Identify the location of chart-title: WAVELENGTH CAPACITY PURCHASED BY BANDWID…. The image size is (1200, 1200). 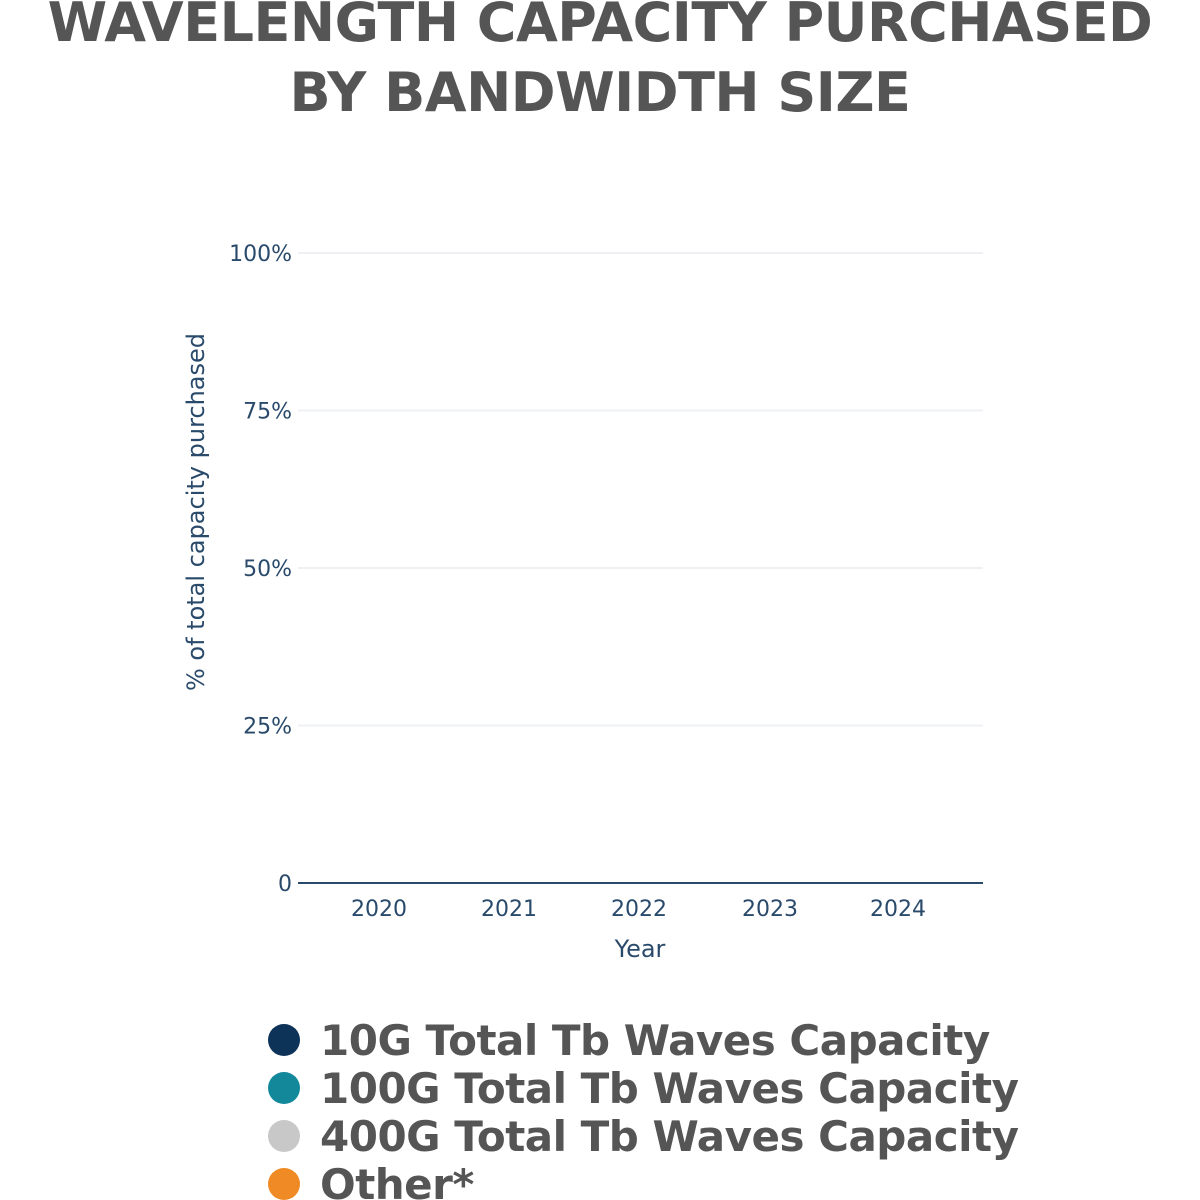
(600, 64).